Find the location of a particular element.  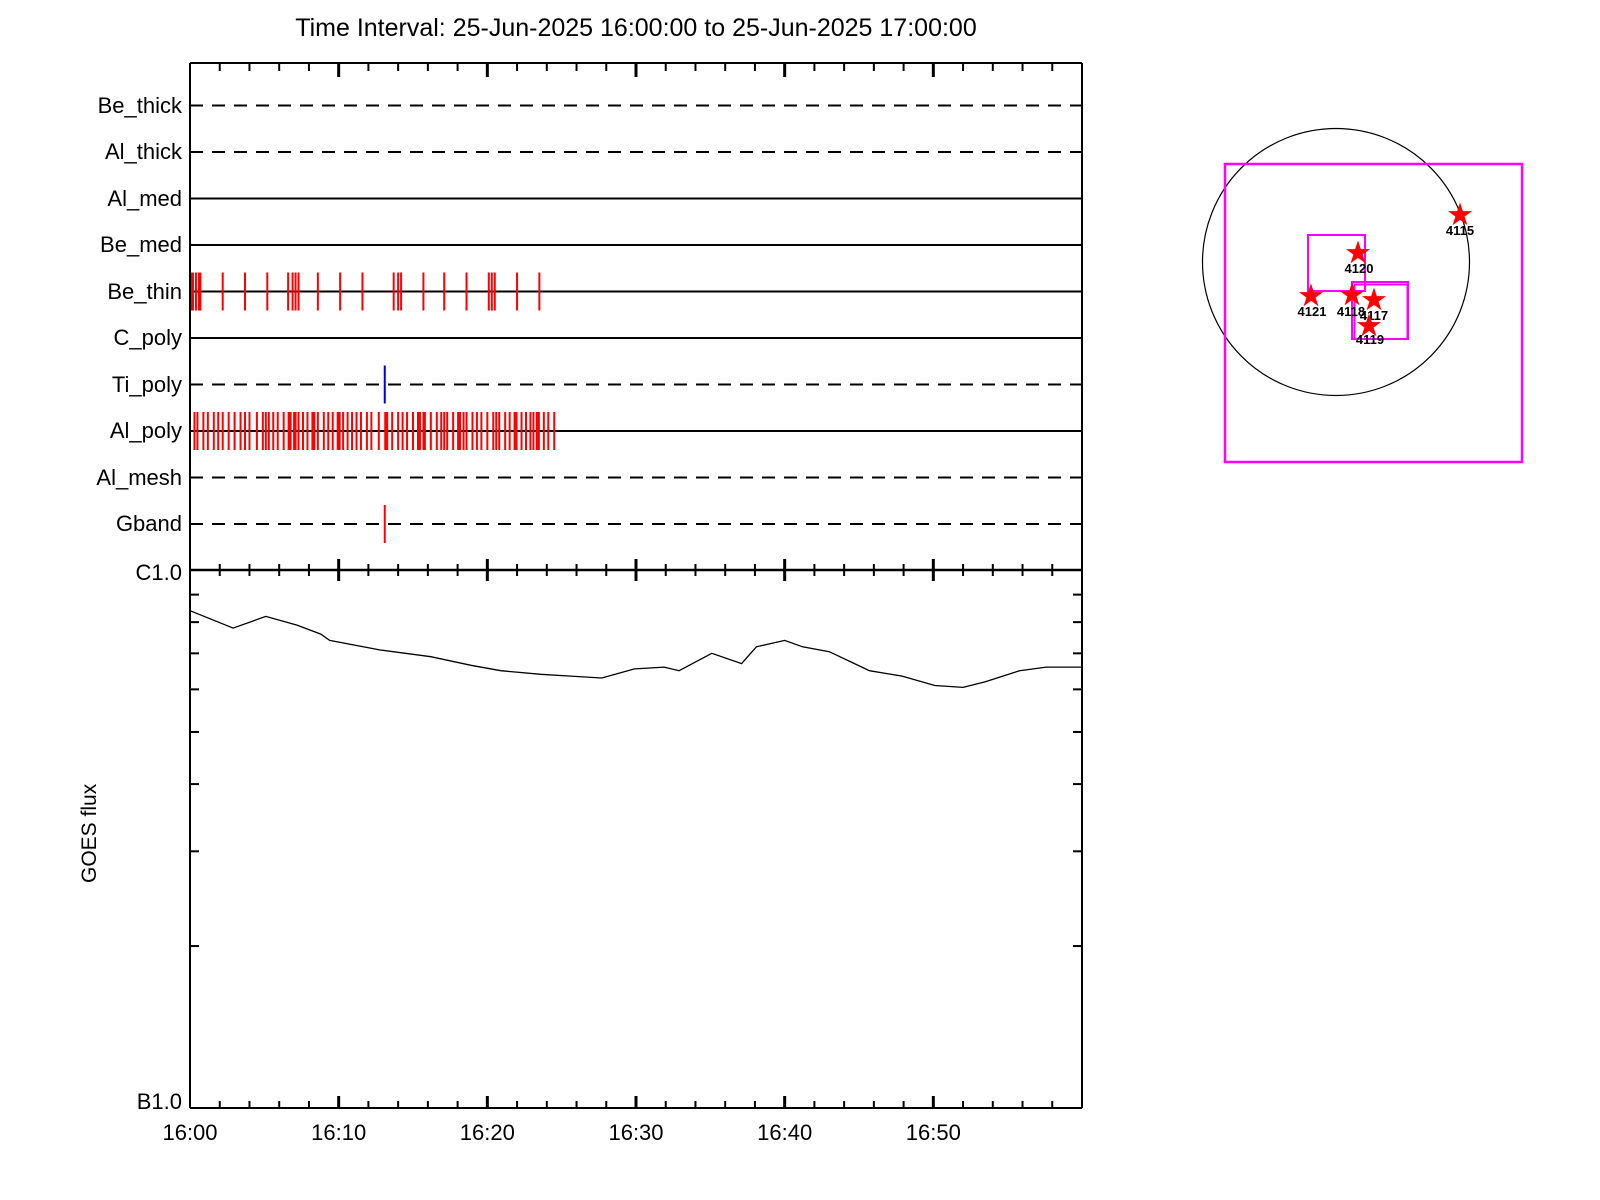

flare-label-4115: 4115 is located at coordinates (1460, 230).